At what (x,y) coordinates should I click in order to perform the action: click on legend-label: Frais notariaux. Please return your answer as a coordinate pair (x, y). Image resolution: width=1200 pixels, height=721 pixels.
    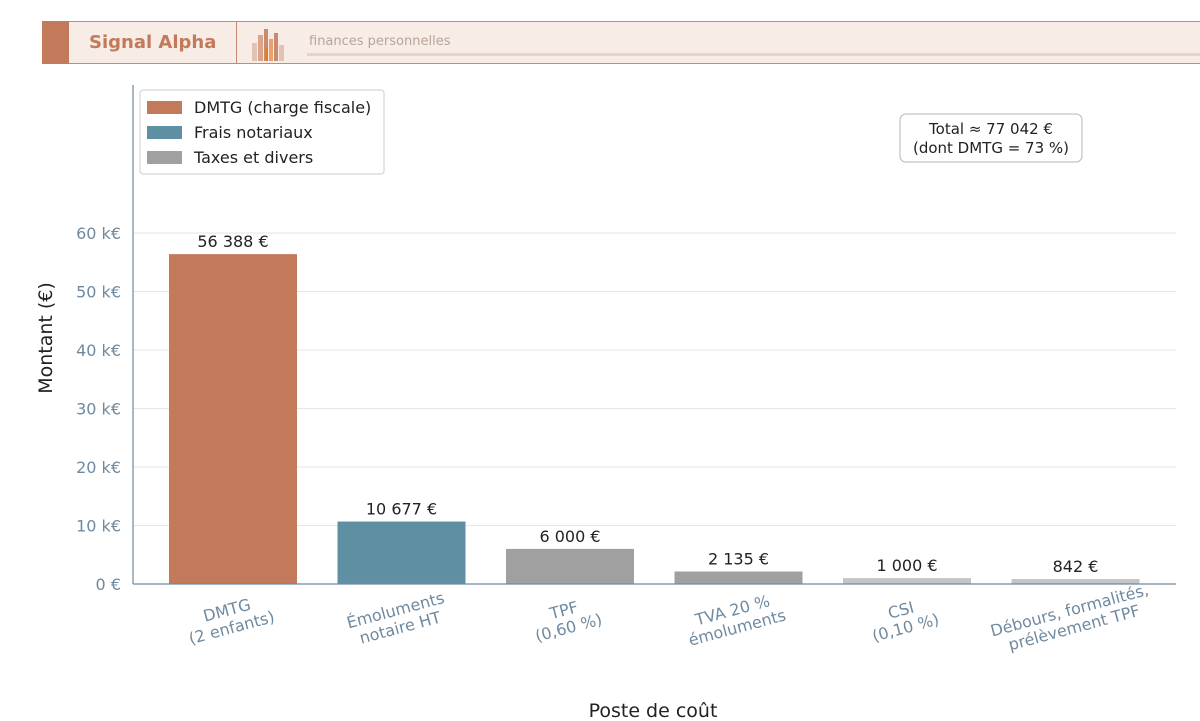
    Looking at the image, I should click on (253, 132).